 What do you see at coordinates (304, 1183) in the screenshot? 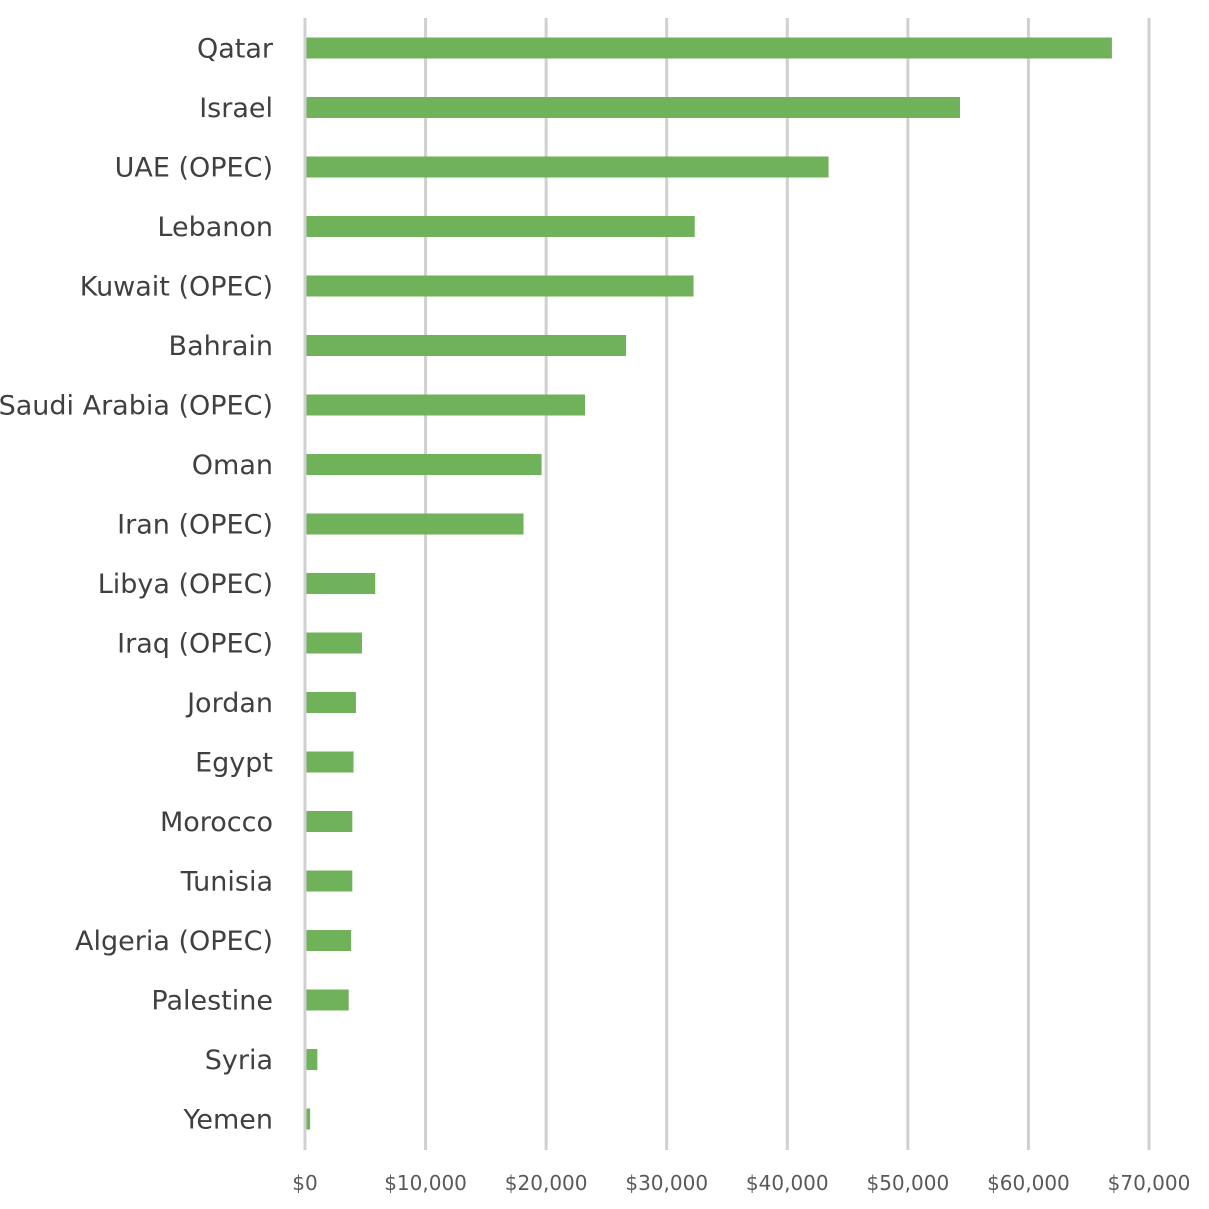
I see `x-tick-label: $0` at bounding box center [304, 1183].